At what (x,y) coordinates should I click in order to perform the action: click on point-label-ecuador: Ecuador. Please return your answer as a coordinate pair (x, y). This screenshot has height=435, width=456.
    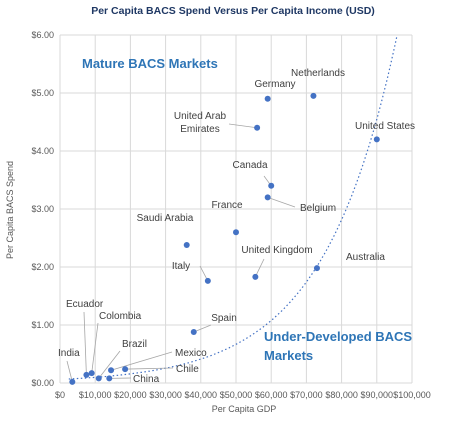
    Looking at the image, I should click on (85, 304).